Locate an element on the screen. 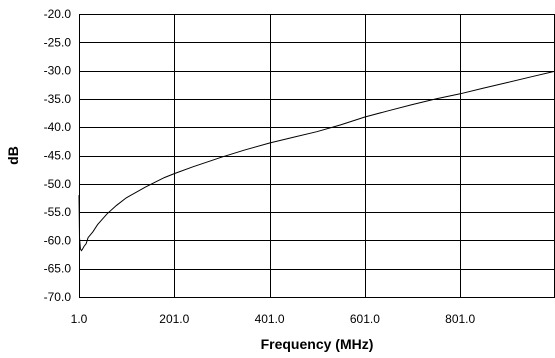  y-tick-label: -50.0 is located at coordinates (58, 184).